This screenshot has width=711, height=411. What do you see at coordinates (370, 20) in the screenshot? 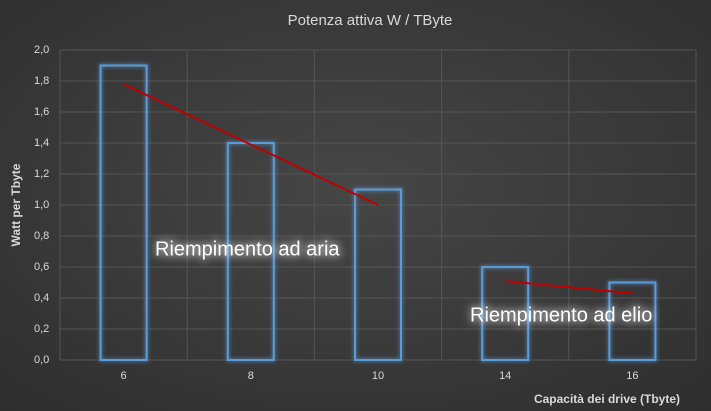
I see `chart-title: Potenza attiva W / TByte` at bounding box center [370, 20].